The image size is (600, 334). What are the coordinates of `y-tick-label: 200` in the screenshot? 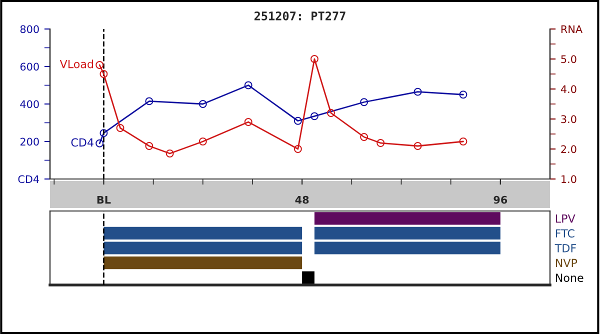 It's located at (29, 142).